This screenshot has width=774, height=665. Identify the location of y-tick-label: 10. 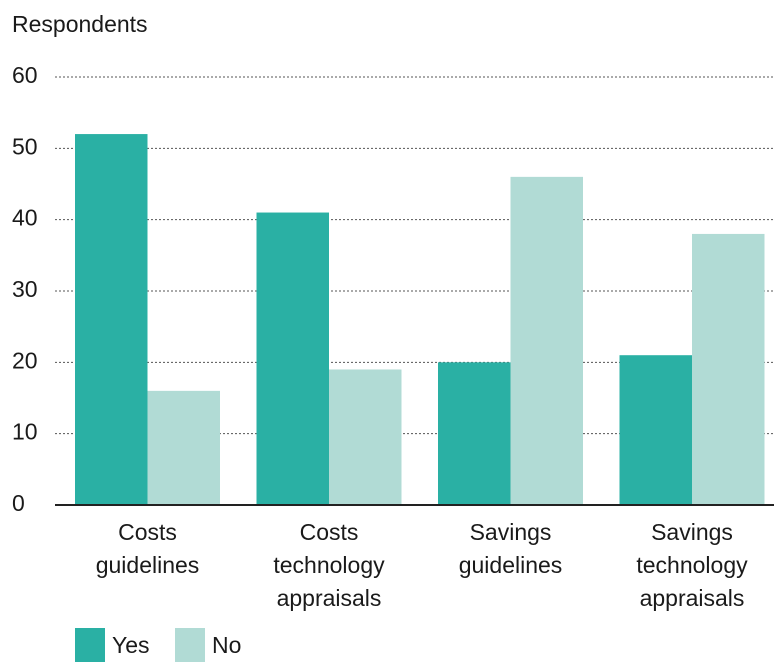
(25, 432).